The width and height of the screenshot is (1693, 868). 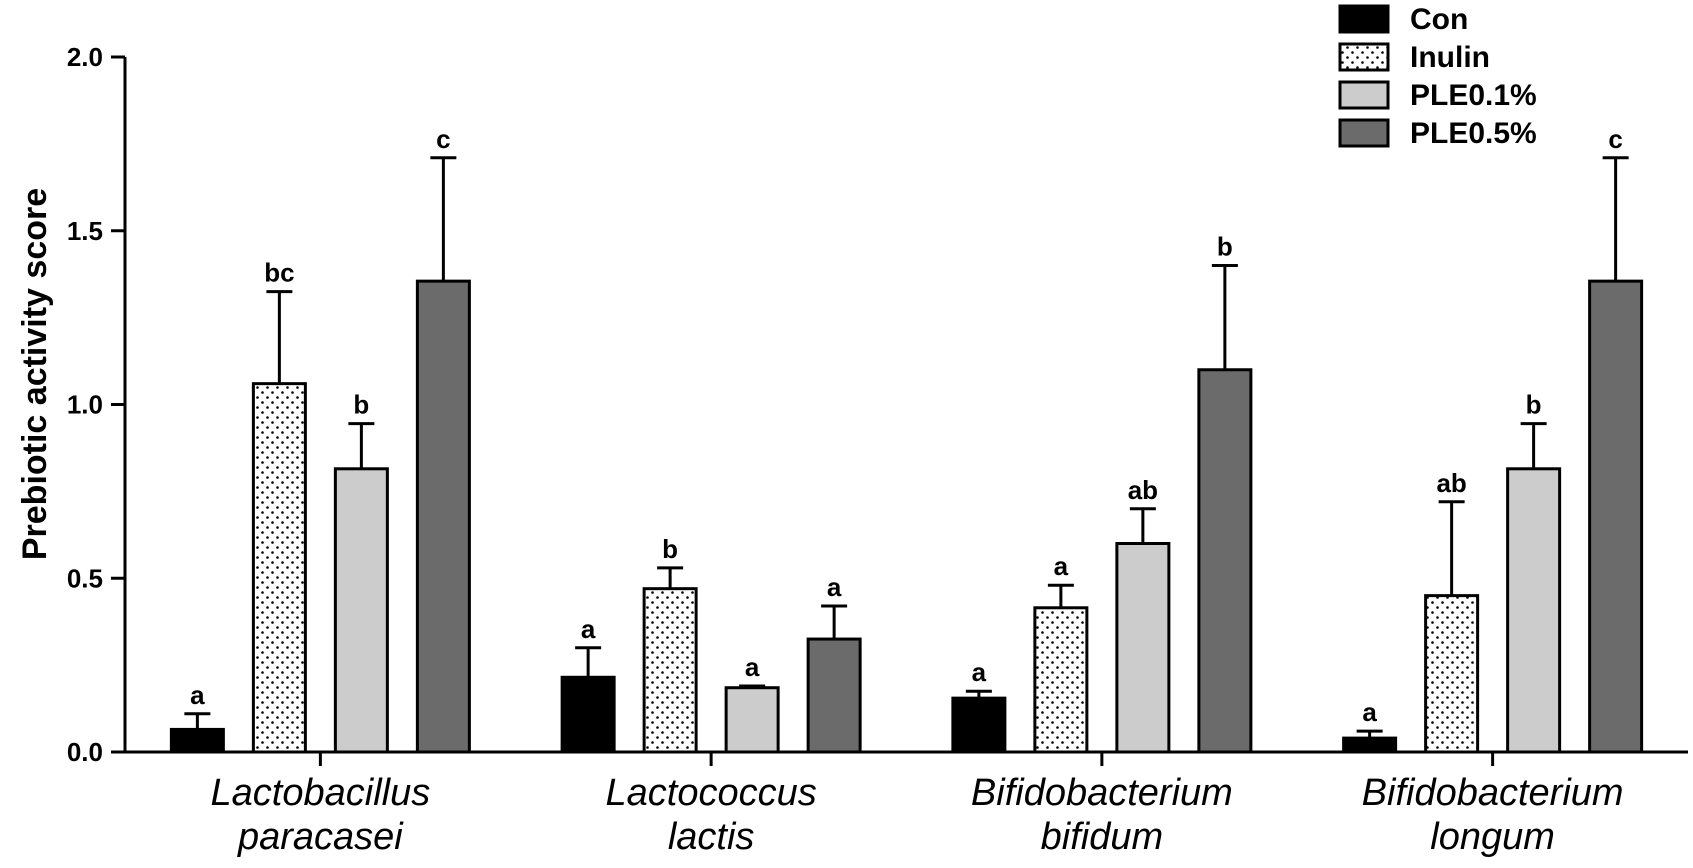 What do you see at coordinates (1473, 133) in the screenshot?
I see `legend-label: PLE0.5%` at bounding box center [1473, 133].